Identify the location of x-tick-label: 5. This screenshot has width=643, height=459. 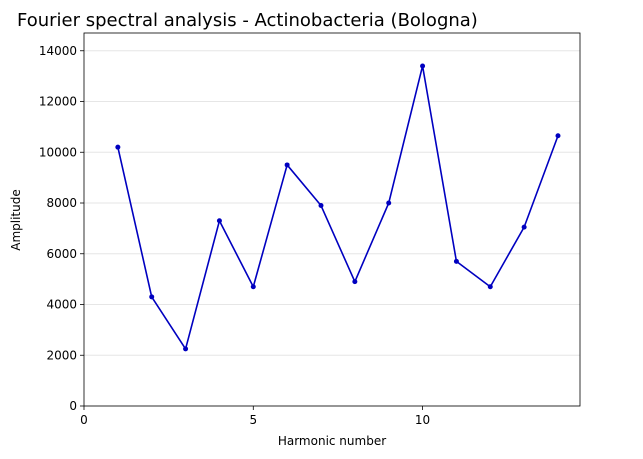
(253, 420).